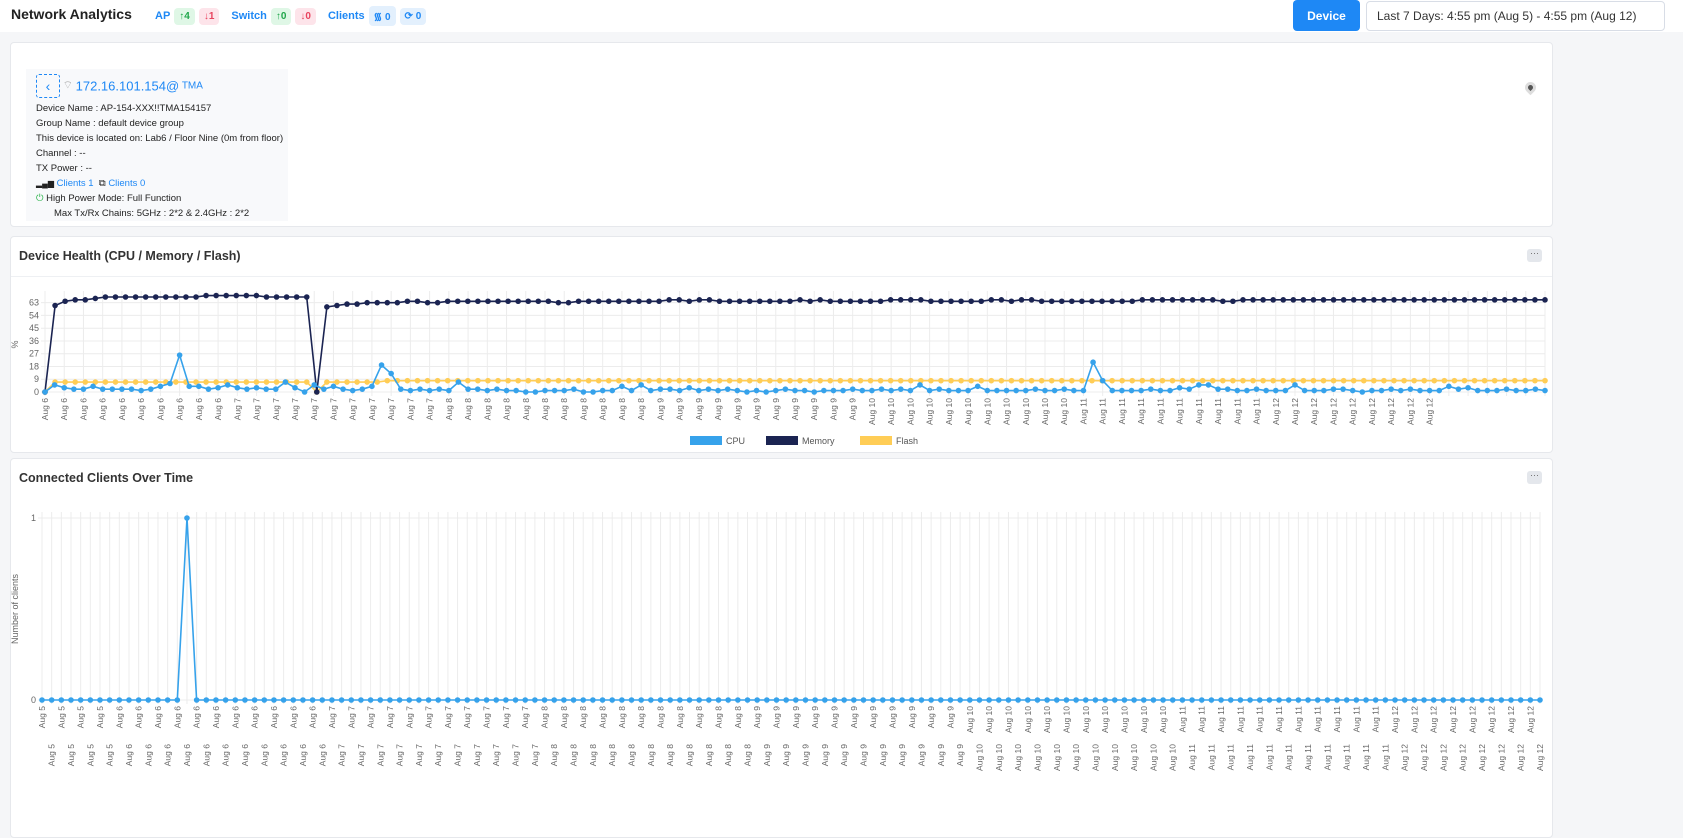 The height and width of the screenshot is (838, 1683). Describe the element at coordinates (876, 440) in the screenshot. I see `legend-swatch-flash` at that location.